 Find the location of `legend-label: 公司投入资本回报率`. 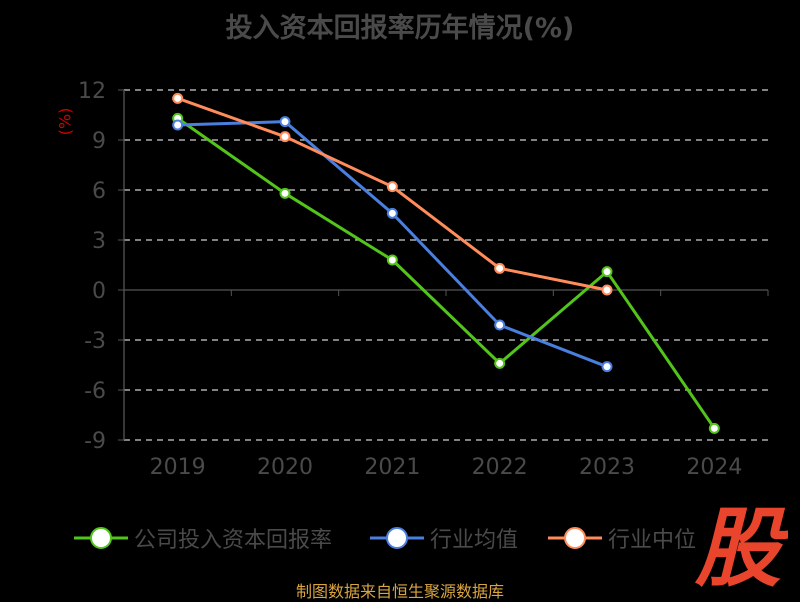

legend-label: 公司投入资本回报率 is located at coordinates (233, 540).